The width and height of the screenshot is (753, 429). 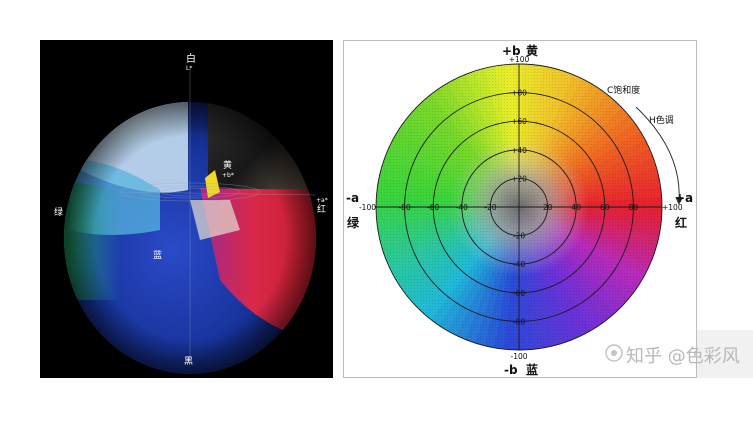 What do you see at coordinates (228, 175) in the screenshot?
I see `sphere-yellow-sub: +b*` at bounding box center [228, 175].